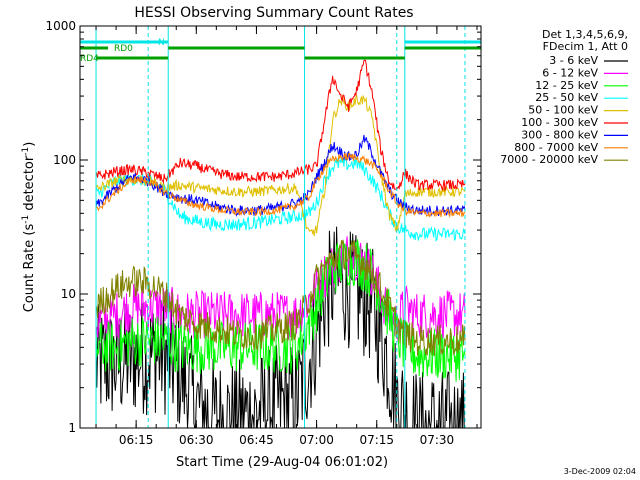 Image resolution: width=640 pixels, height=480 pixels. I want to click on legend-label-4: 25 - 50 keV, so click(566, 97).